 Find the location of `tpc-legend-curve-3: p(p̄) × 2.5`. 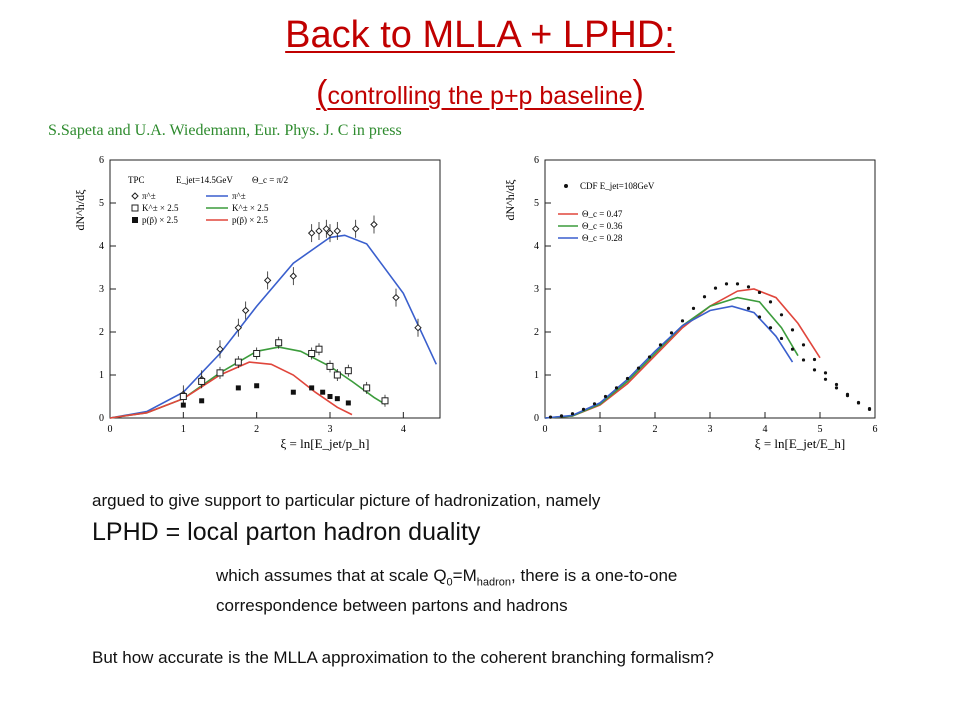

tpc-legend-curve-3: p(p̄) × 2.5 is located at coordinates (250, 220).